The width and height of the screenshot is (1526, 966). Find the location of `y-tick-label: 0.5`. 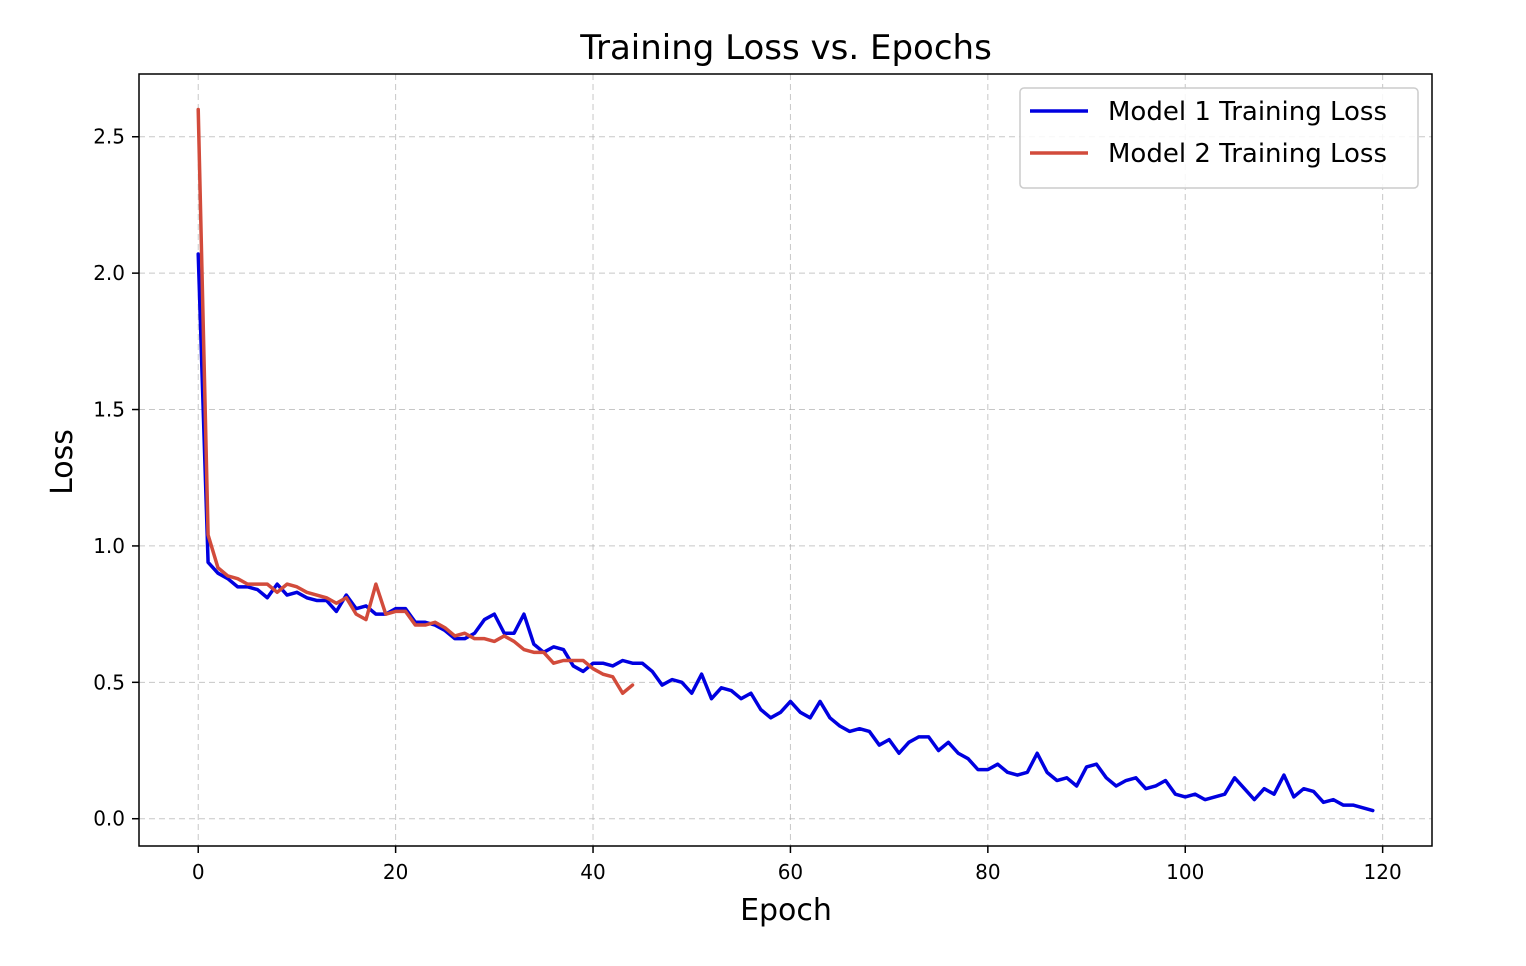

y-tick-label: 0.5 is located at coordinates (109, 682).